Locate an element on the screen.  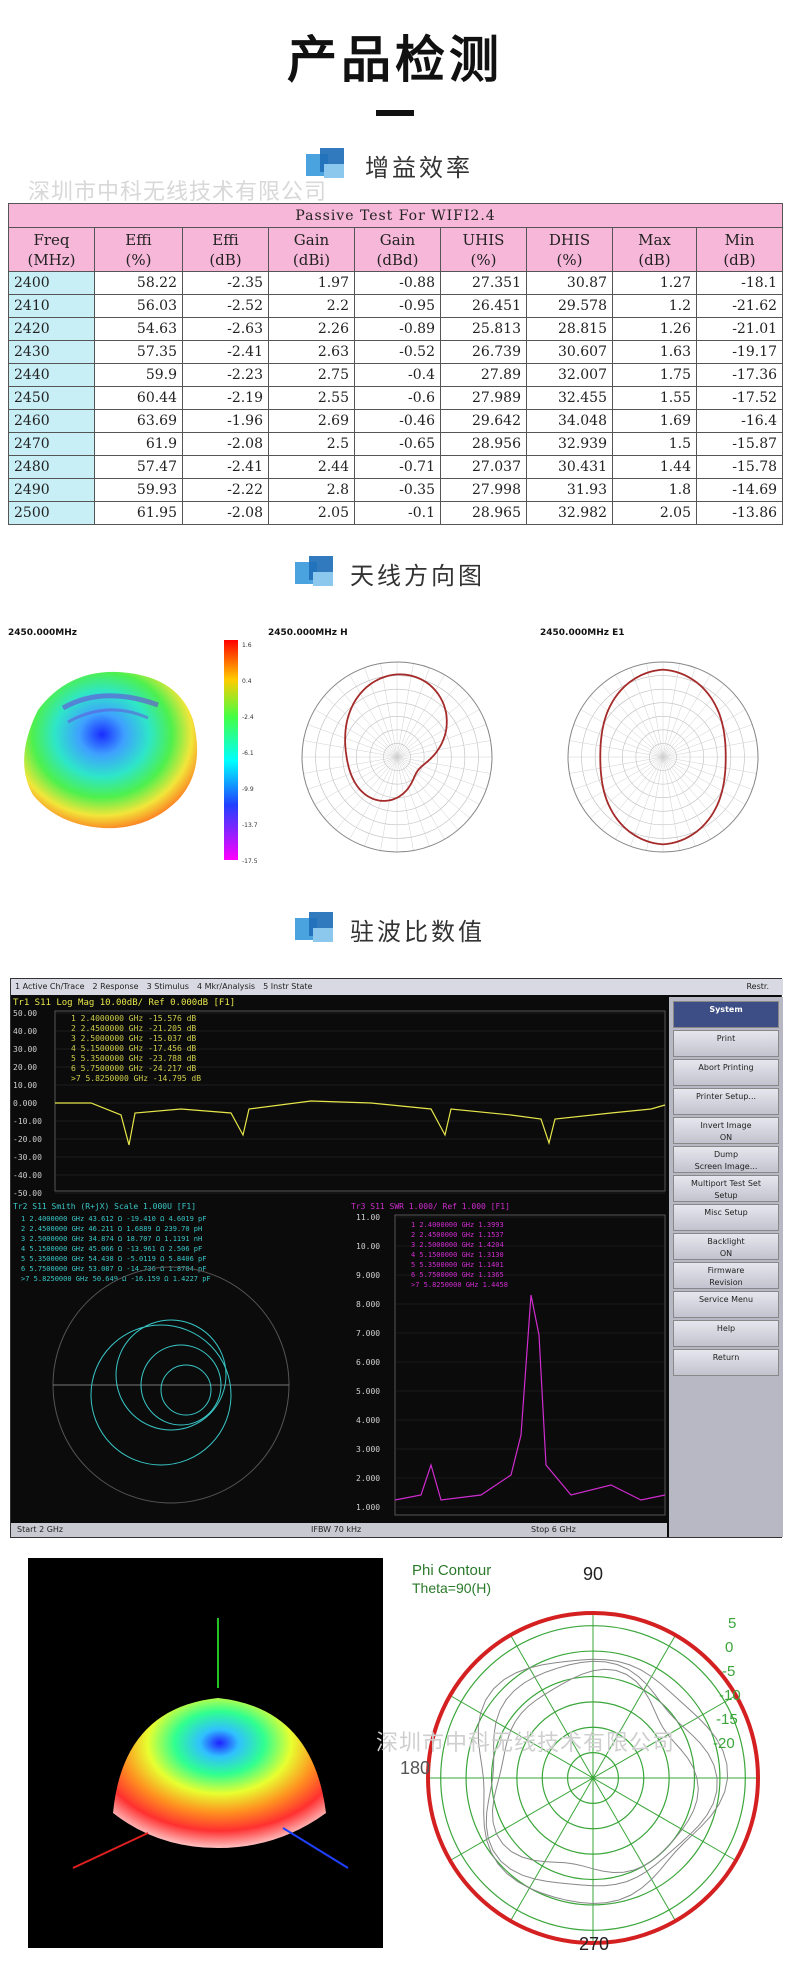
phi-contour-line is located at coordinates (601, 1773).